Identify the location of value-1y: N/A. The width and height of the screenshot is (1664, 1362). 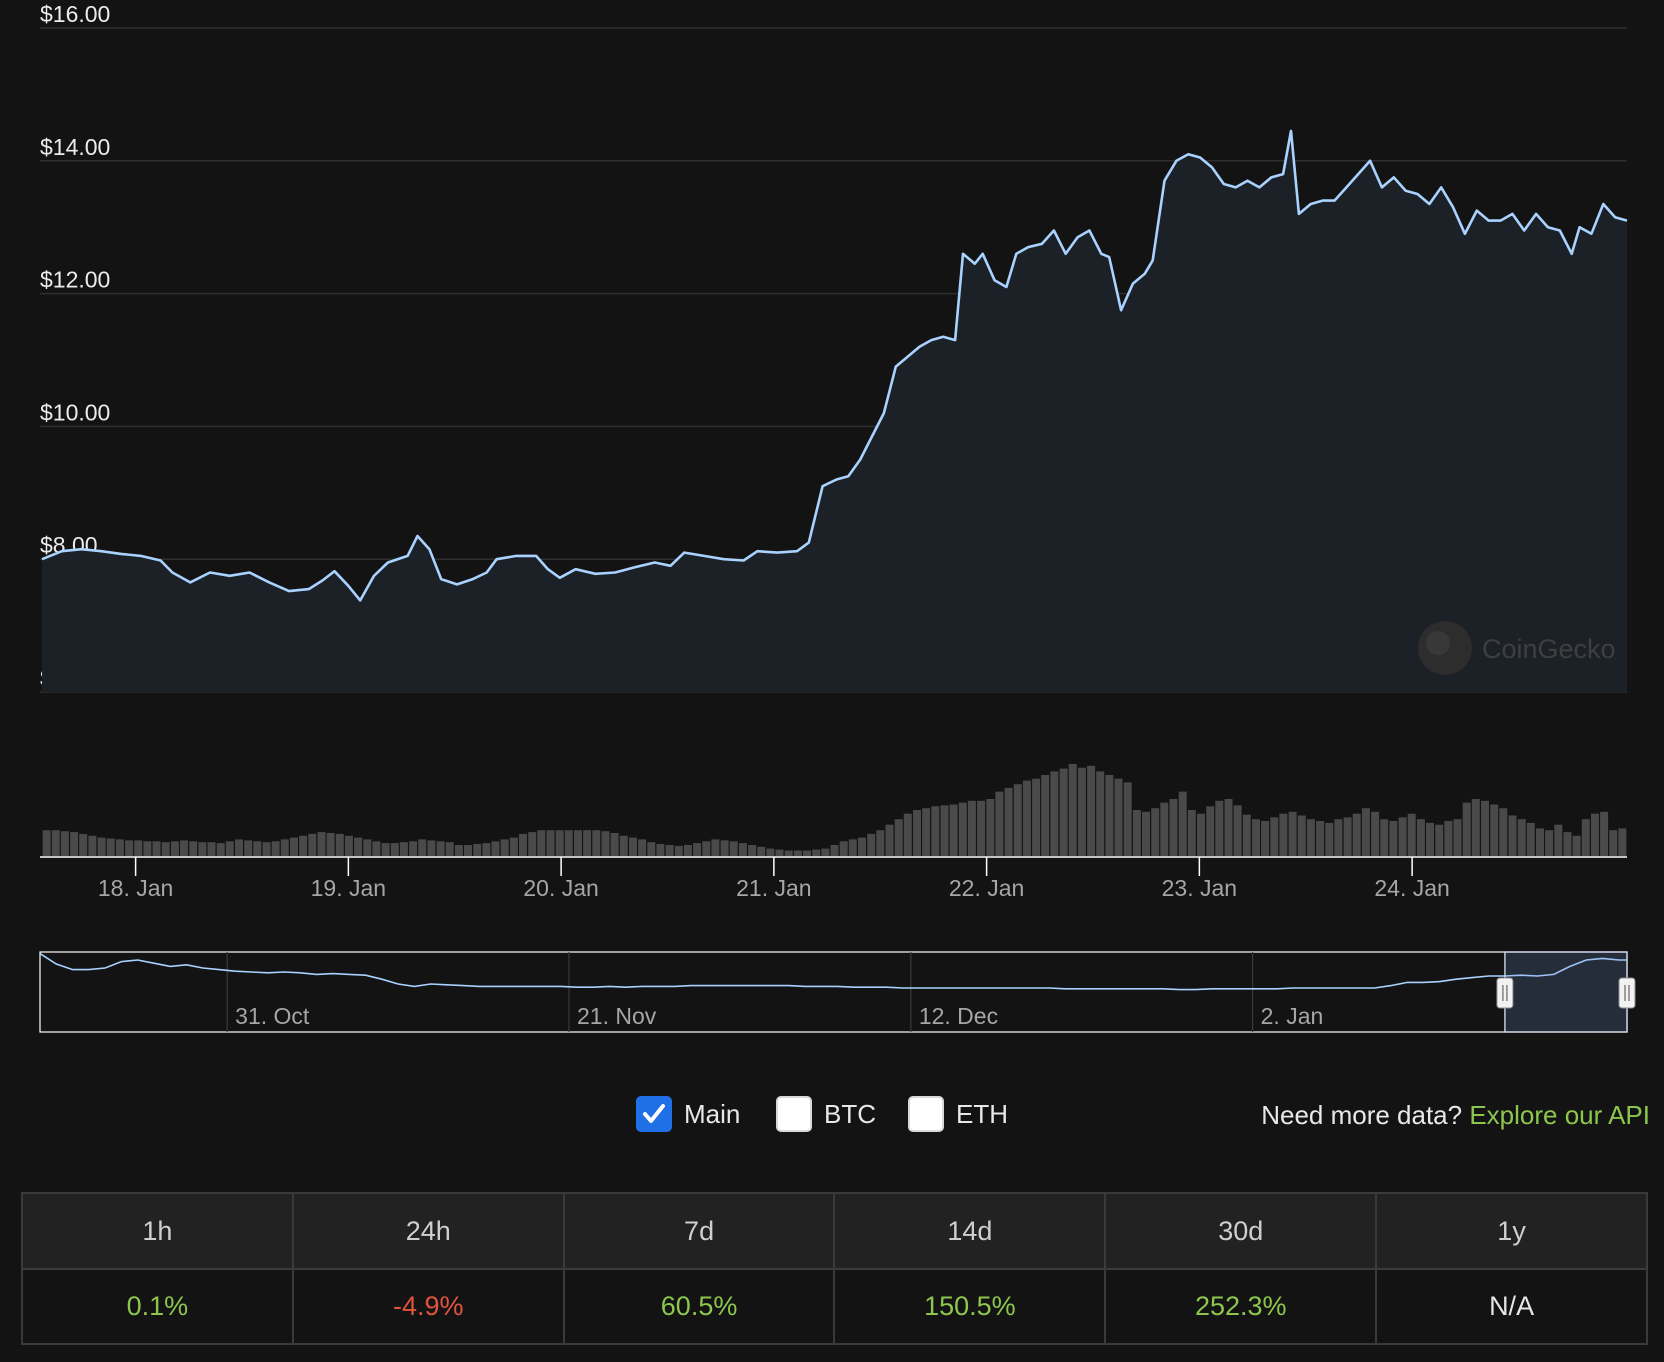
(1511, 1306).